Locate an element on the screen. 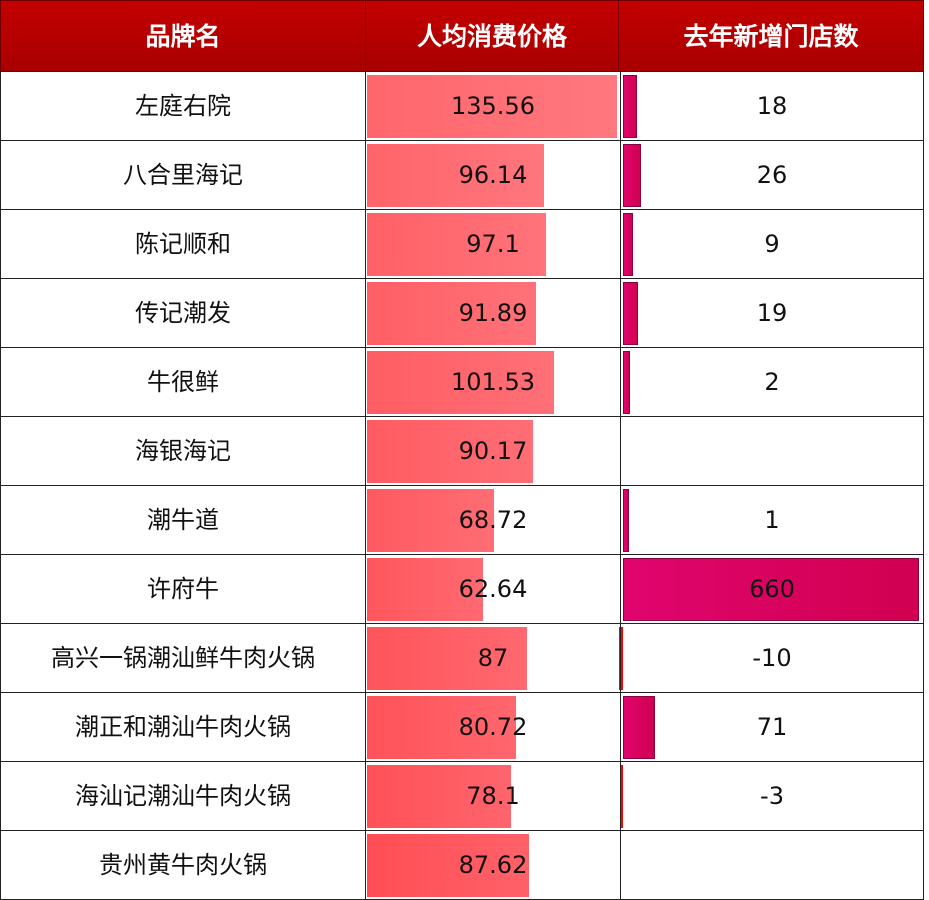  brand-cell: 潮正和潮汕牛肉火锅 is located at coordinates (183, 727).